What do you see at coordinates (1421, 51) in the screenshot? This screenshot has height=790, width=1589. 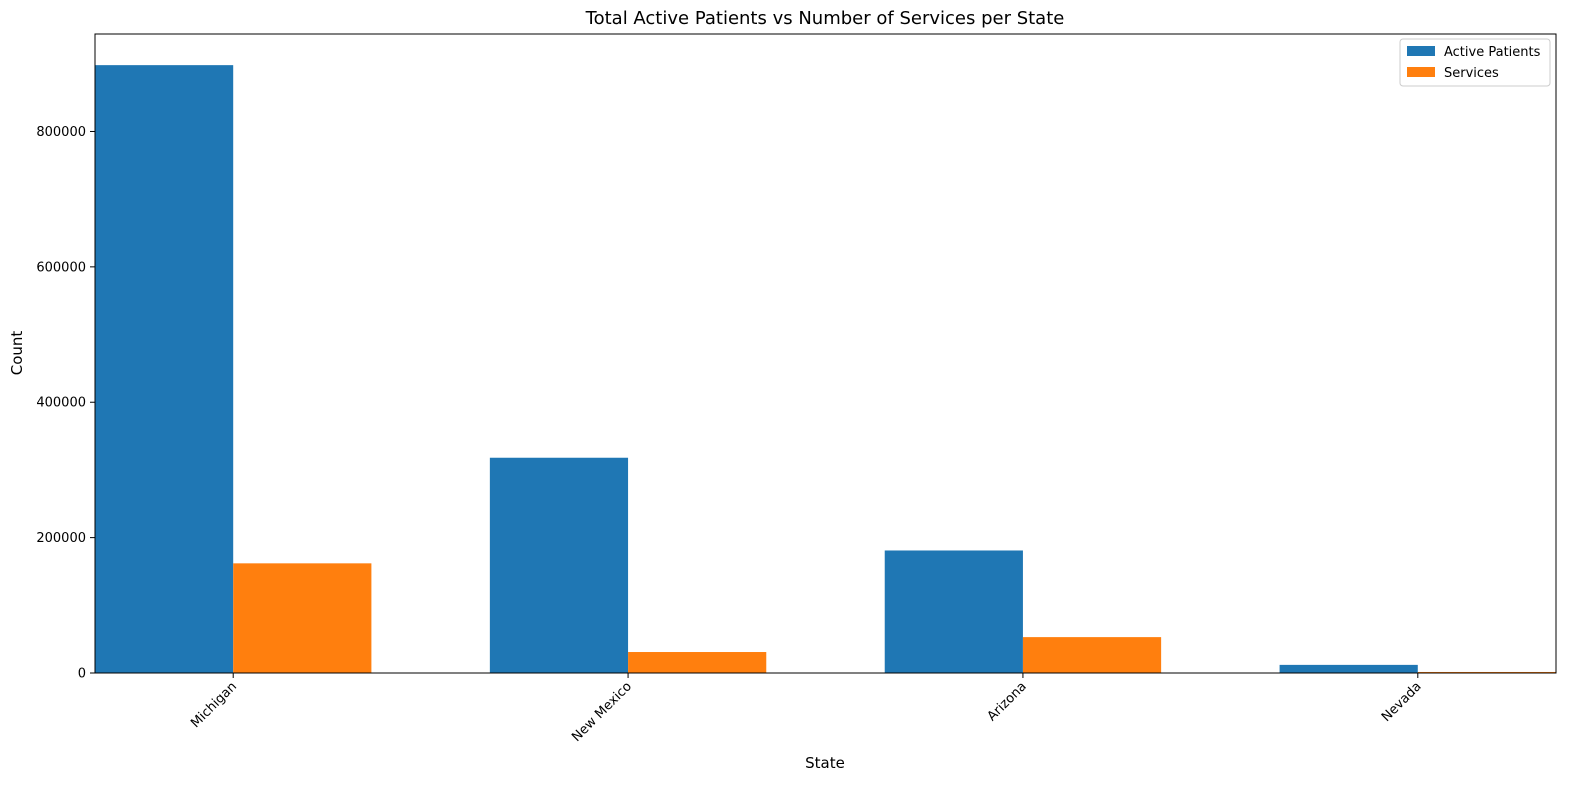 I see `legend-swatch-active-patients` at bounding box center [1421, 51].